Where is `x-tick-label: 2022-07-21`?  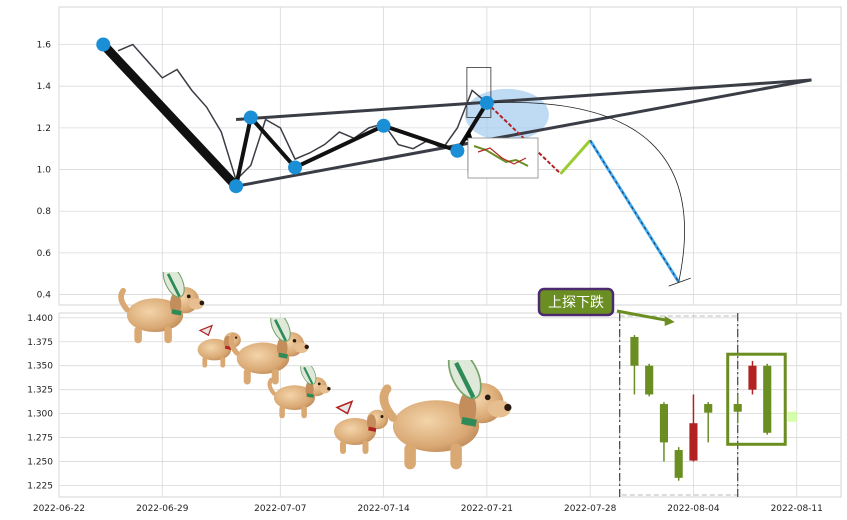 x-tick-label: 2022-07-21 is located at coordinates (487, 509).